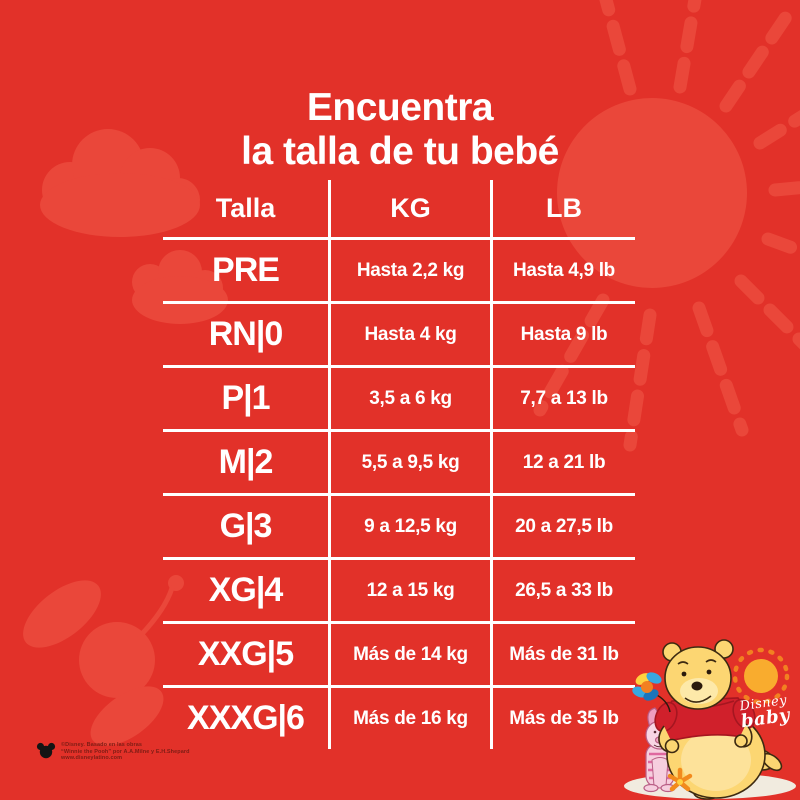 The height and width of the screenshot is (800, 800). What do you see at coordinates (245, 397) in the screenshot?
I see `size-label: P|1` at bounding box center [245, 397].